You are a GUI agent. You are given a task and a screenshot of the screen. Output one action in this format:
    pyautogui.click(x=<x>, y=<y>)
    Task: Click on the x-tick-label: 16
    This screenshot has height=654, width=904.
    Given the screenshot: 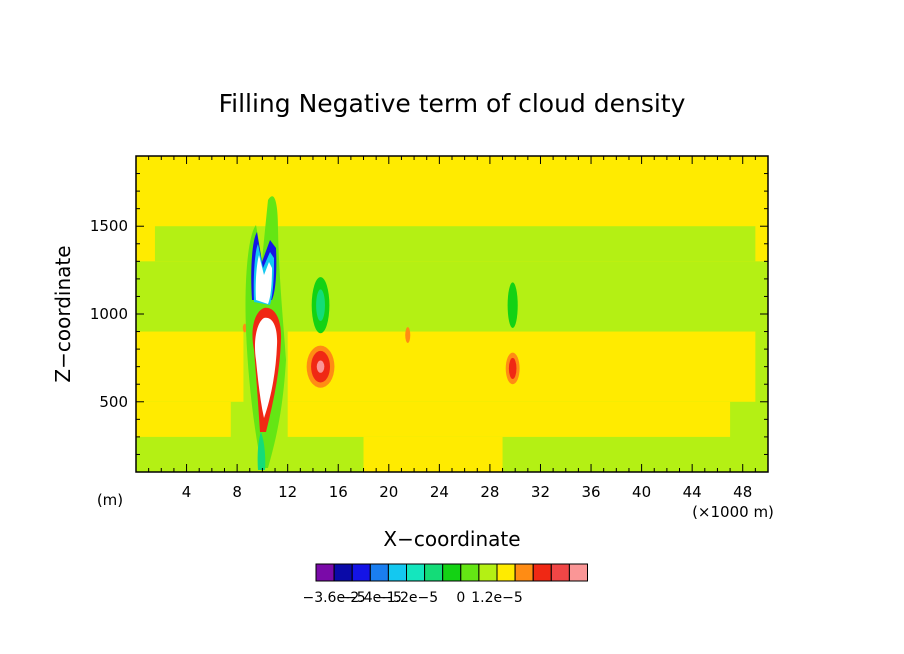 What is the action you would take?
    pyautogui.click(x=338, y=492)
    